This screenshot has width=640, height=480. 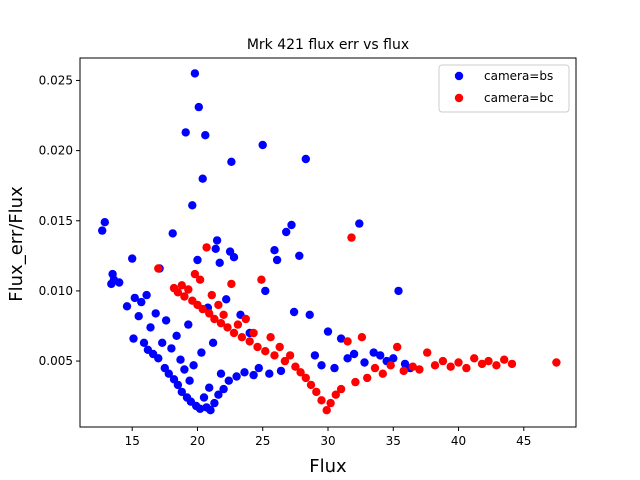 What do you see at coordinates (328, 466) in the screenshot?
I see `x-axis-label: Flux` at bounding box center [328, 466].